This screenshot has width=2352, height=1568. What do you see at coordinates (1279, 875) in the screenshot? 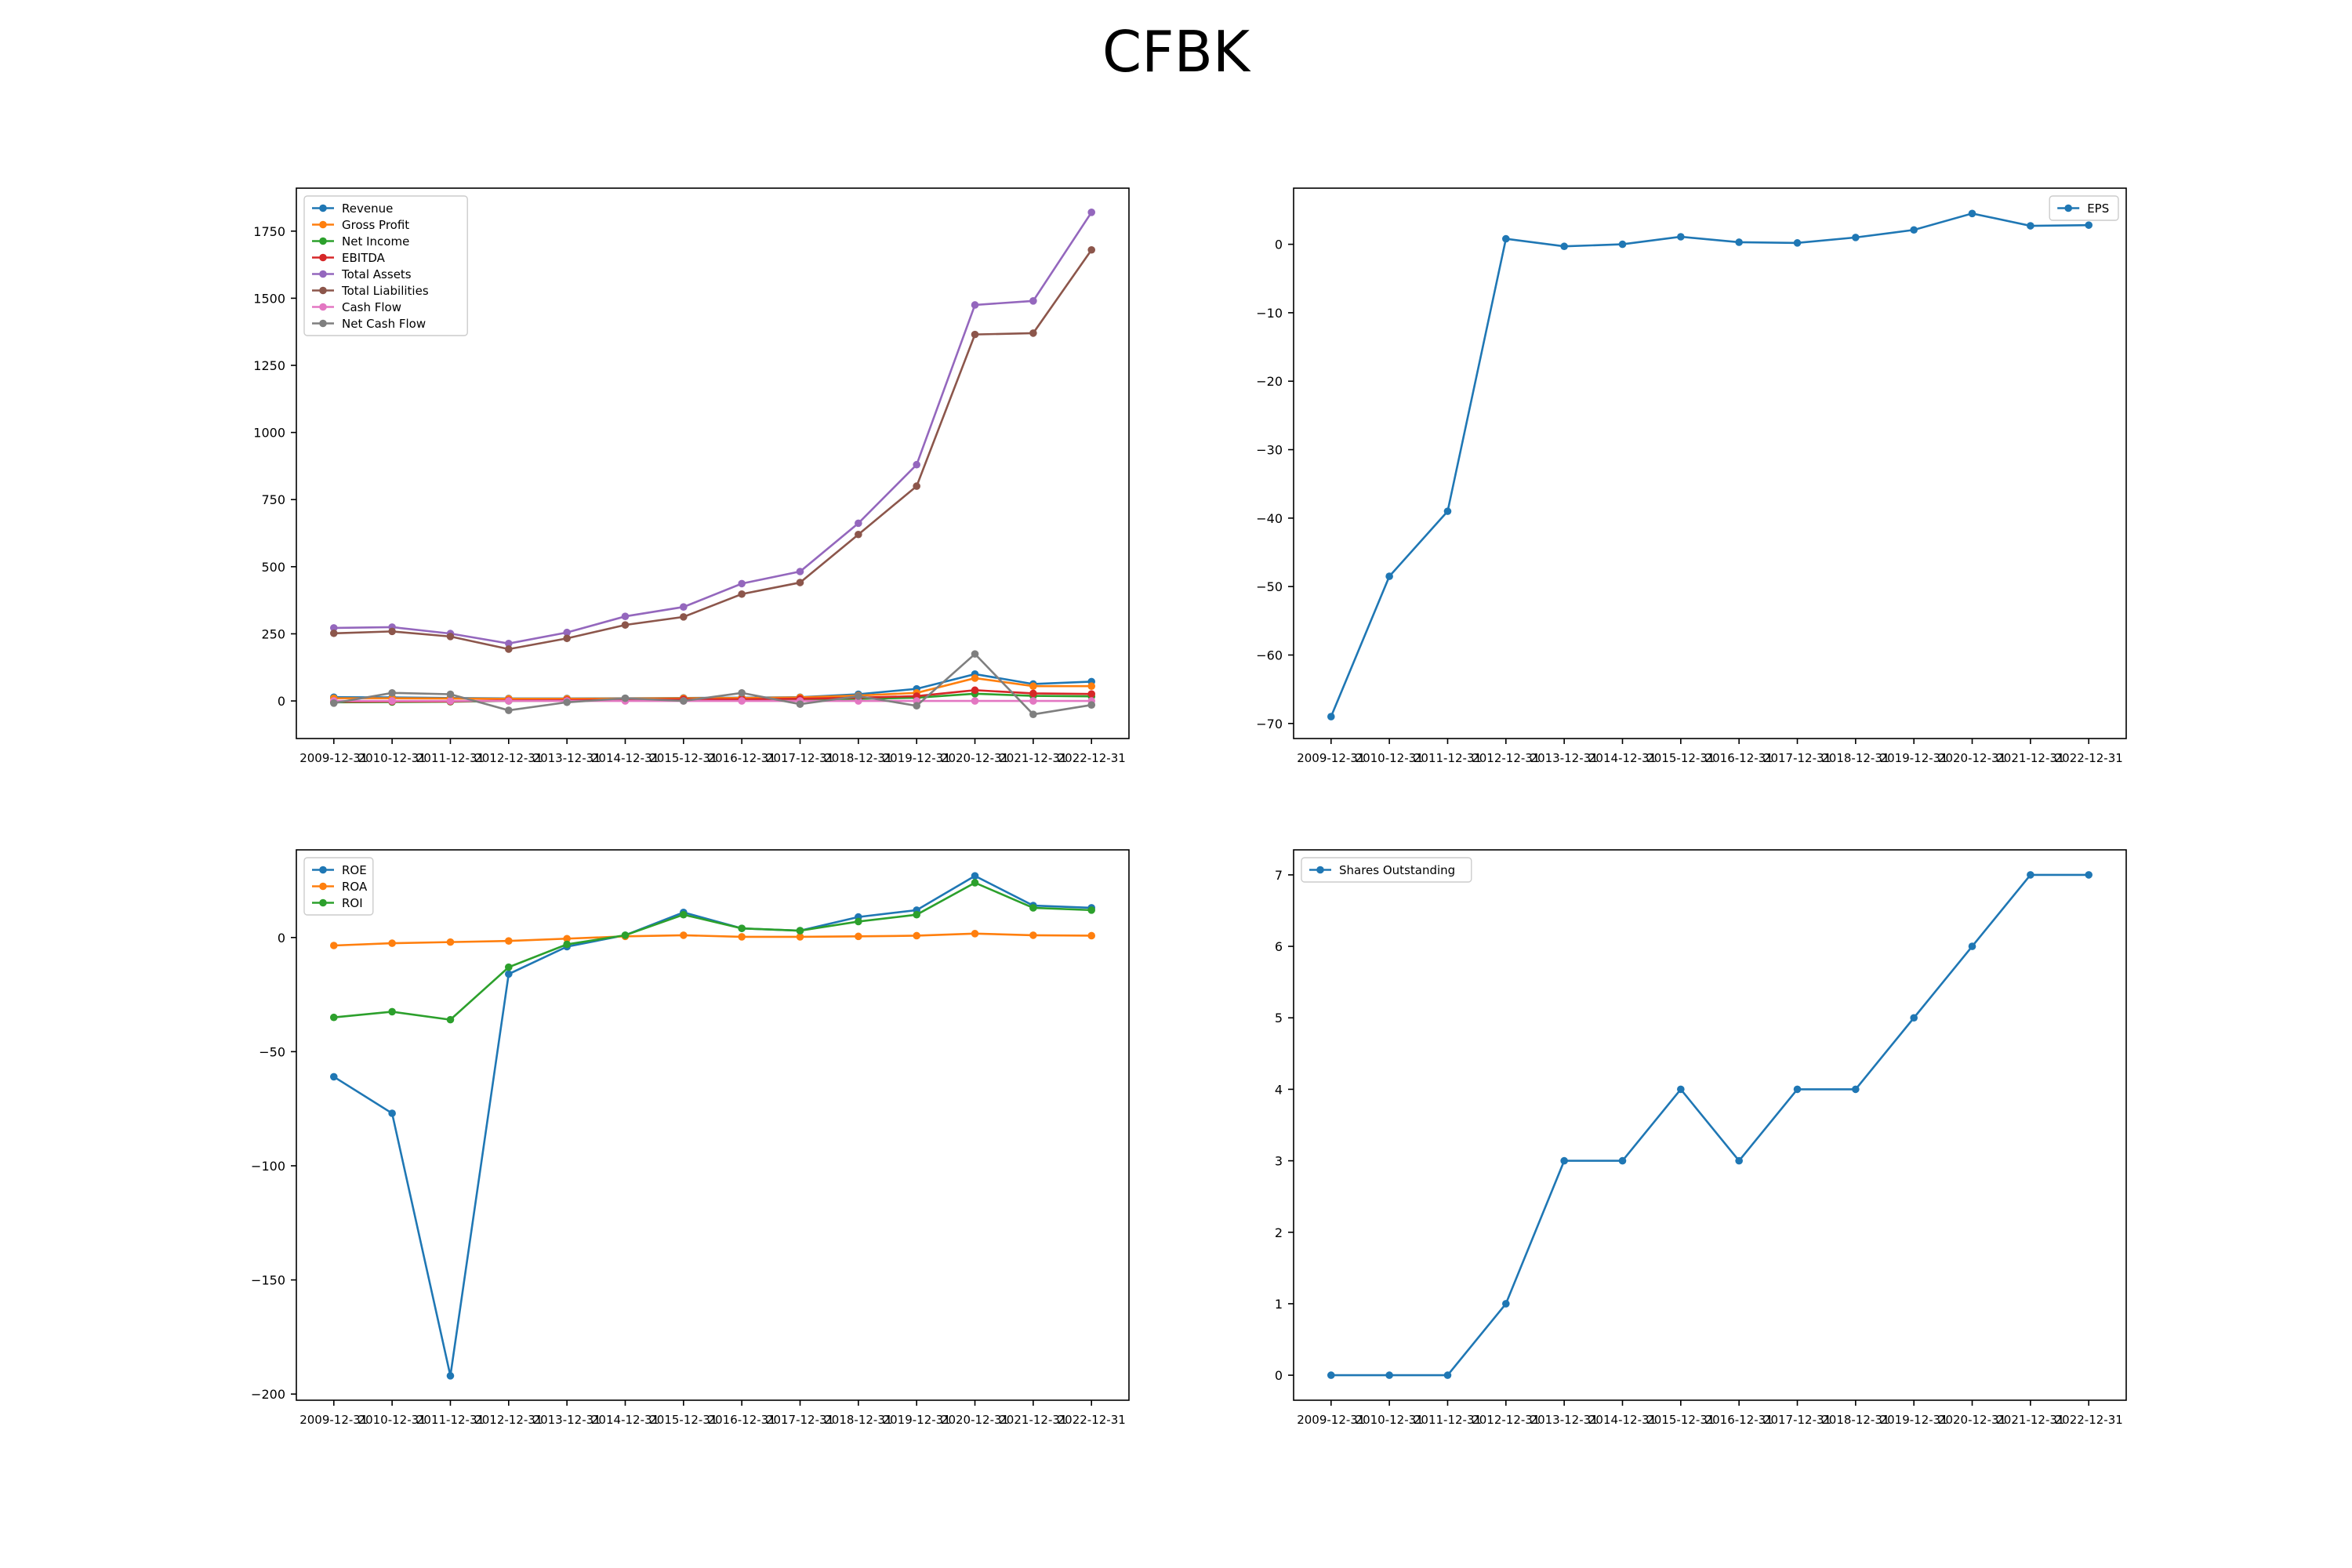
I see `y-tick-label: 7` at bounding box center [1279, 875].